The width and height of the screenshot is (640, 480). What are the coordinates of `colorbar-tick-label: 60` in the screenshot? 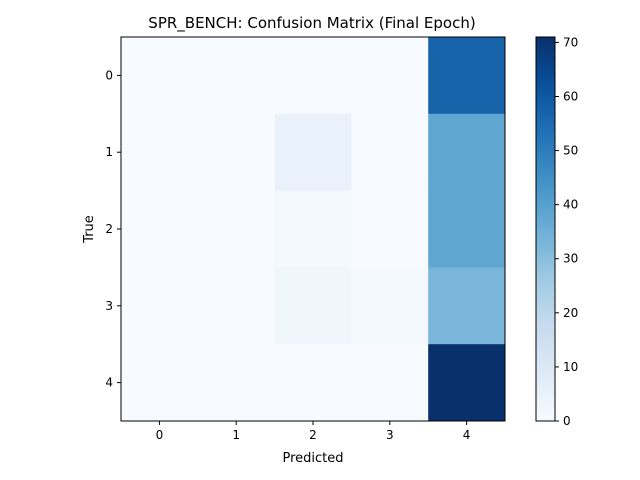 It's located at (570, 96).